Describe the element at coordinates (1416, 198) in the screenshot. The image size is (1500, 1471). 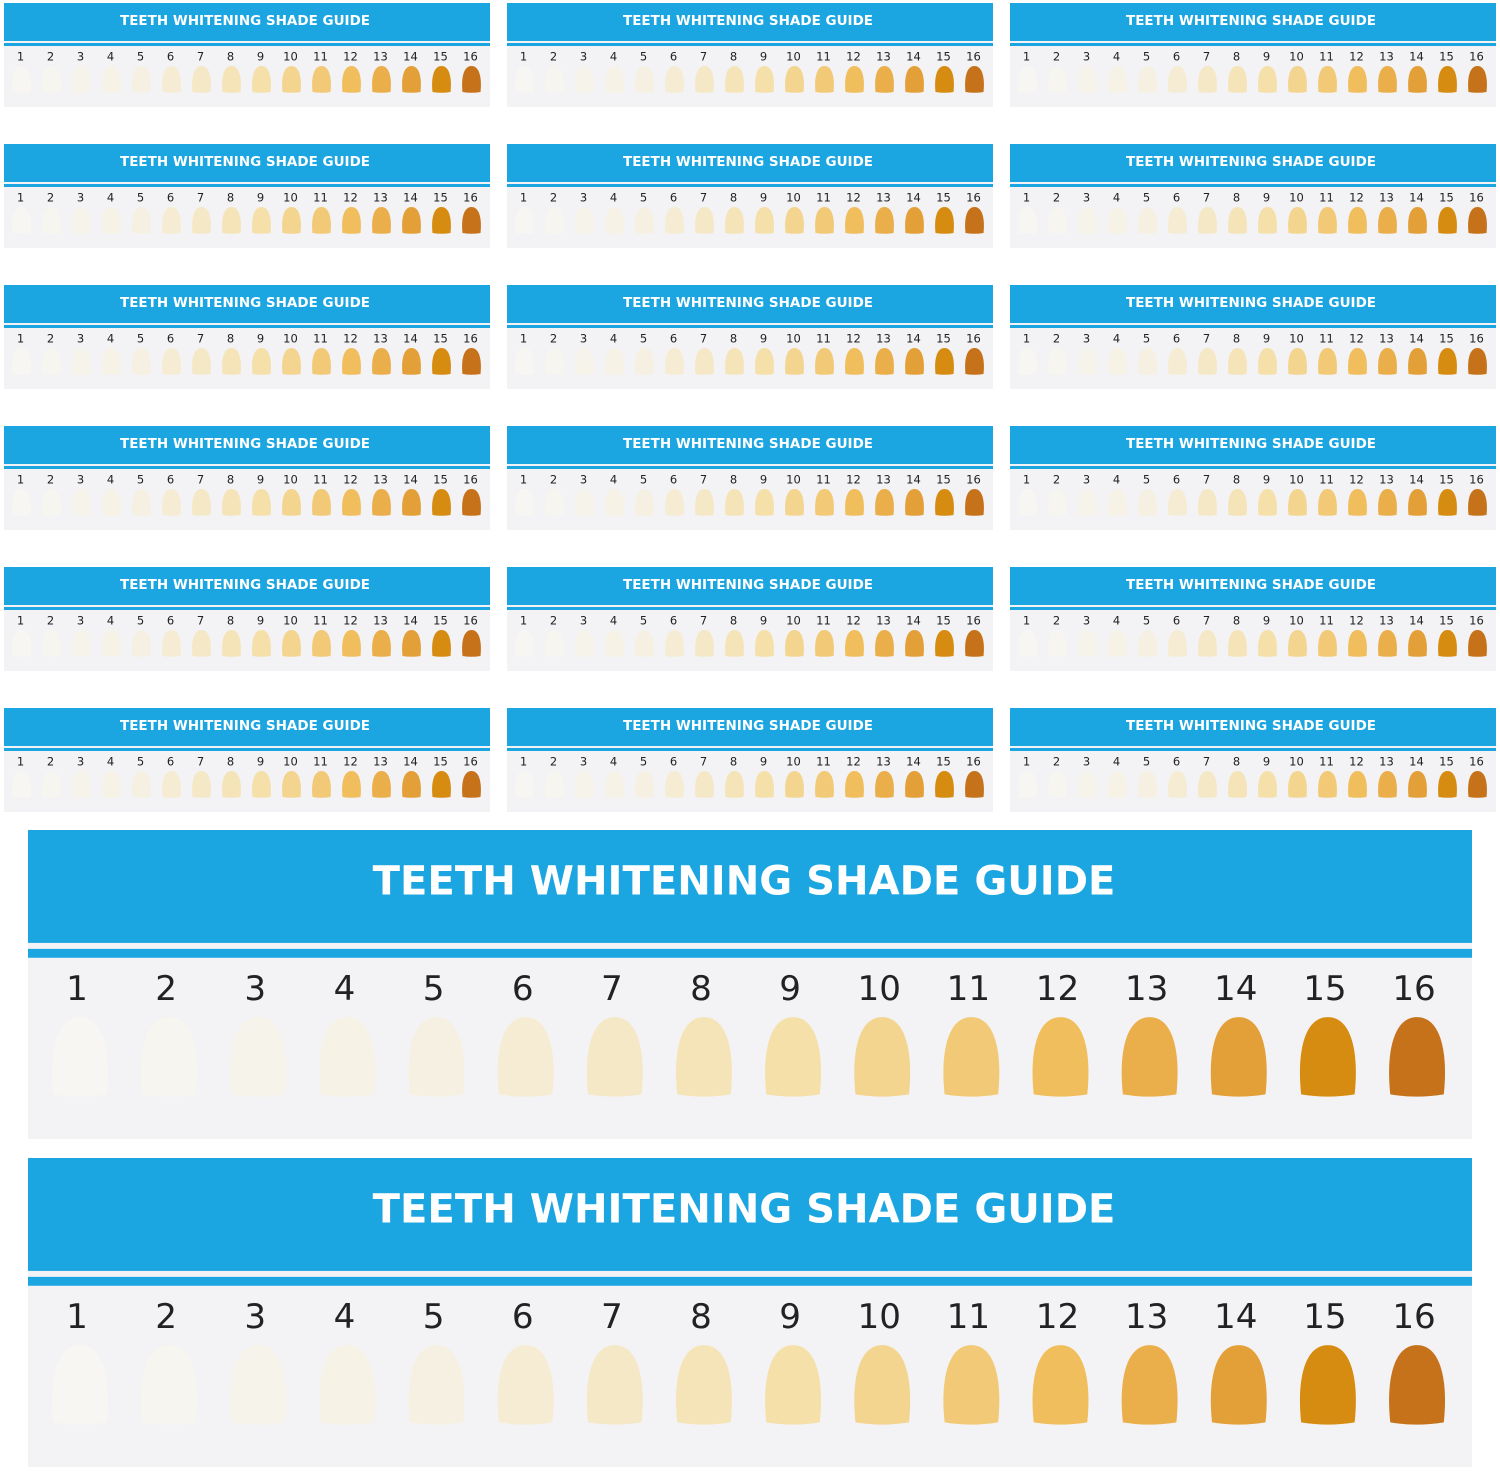
I see `shade-number: 14` at that location.